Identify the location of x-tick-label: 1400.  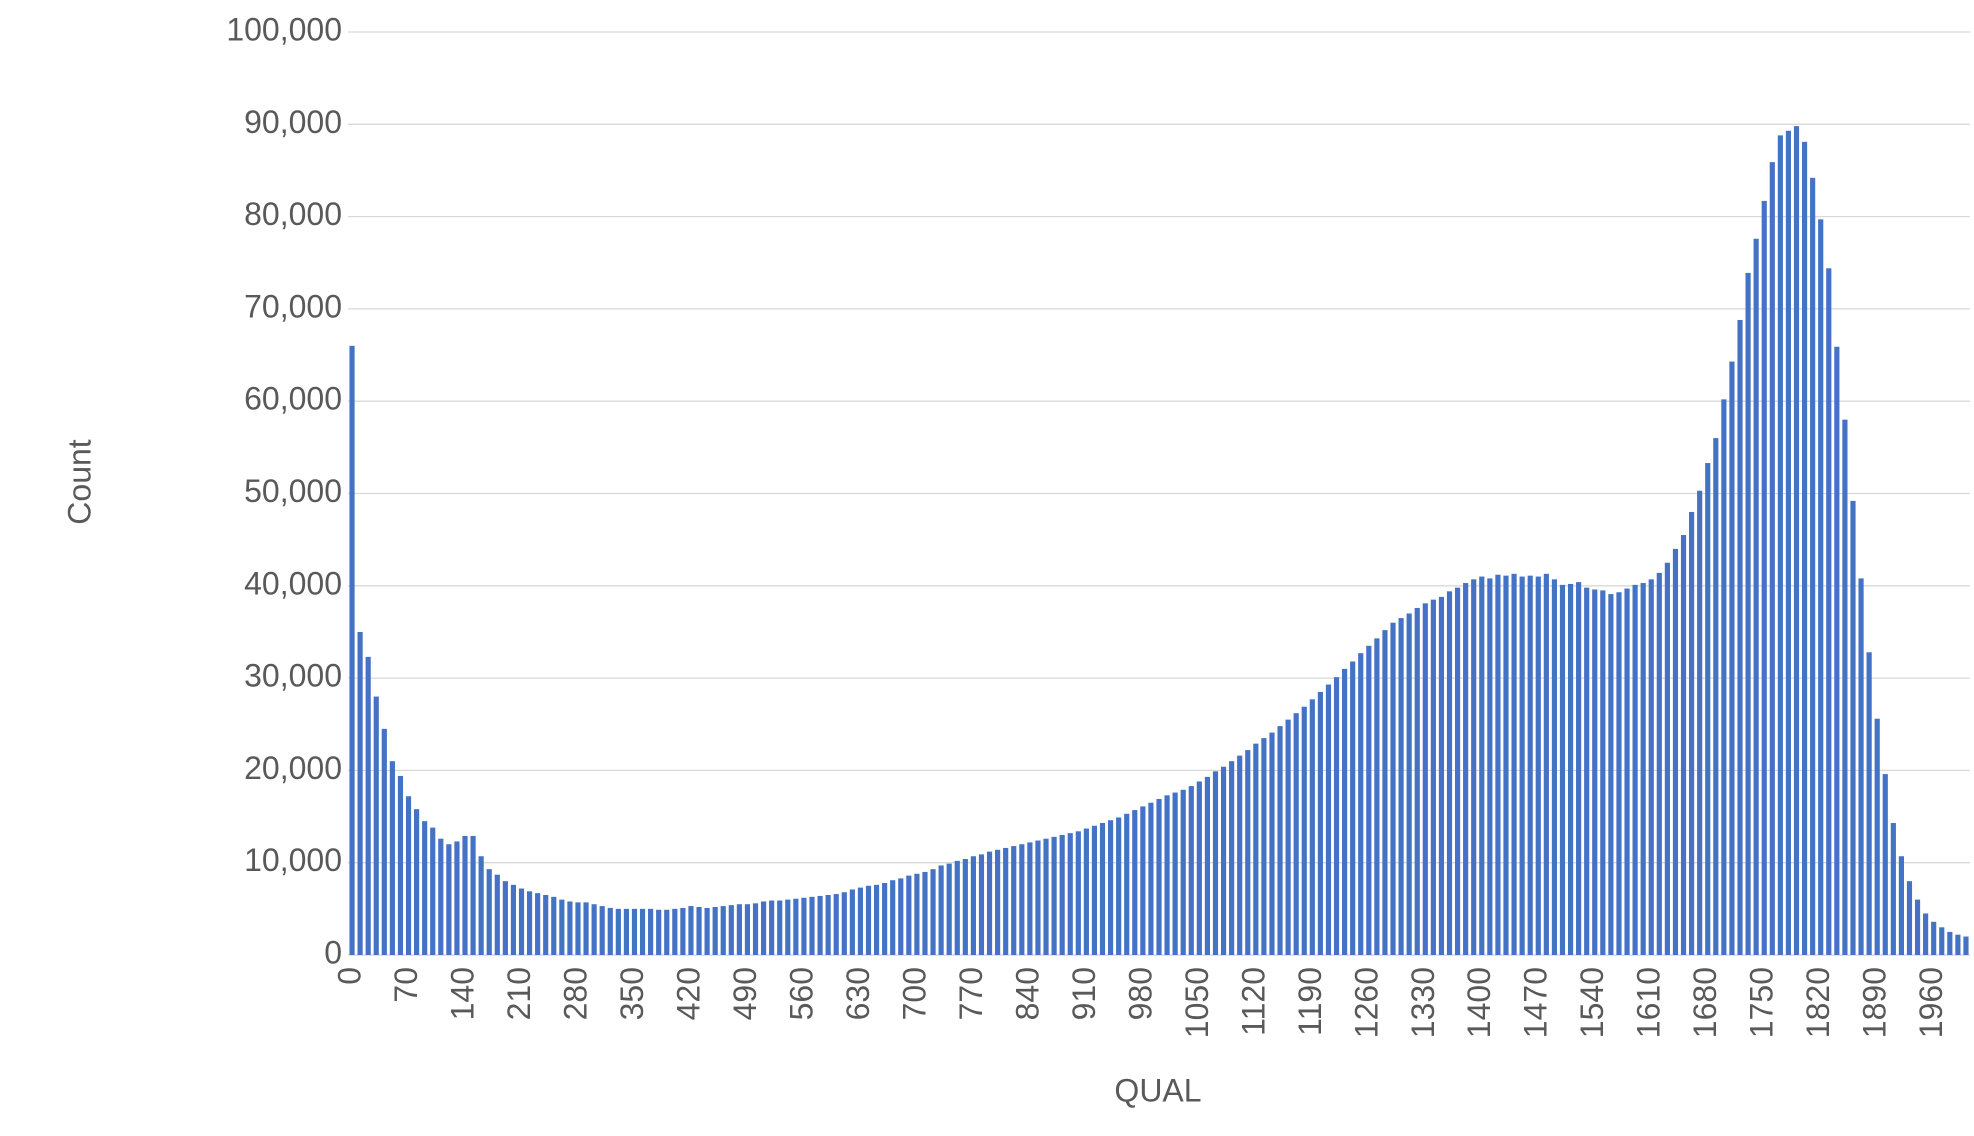
(1479, 1002).